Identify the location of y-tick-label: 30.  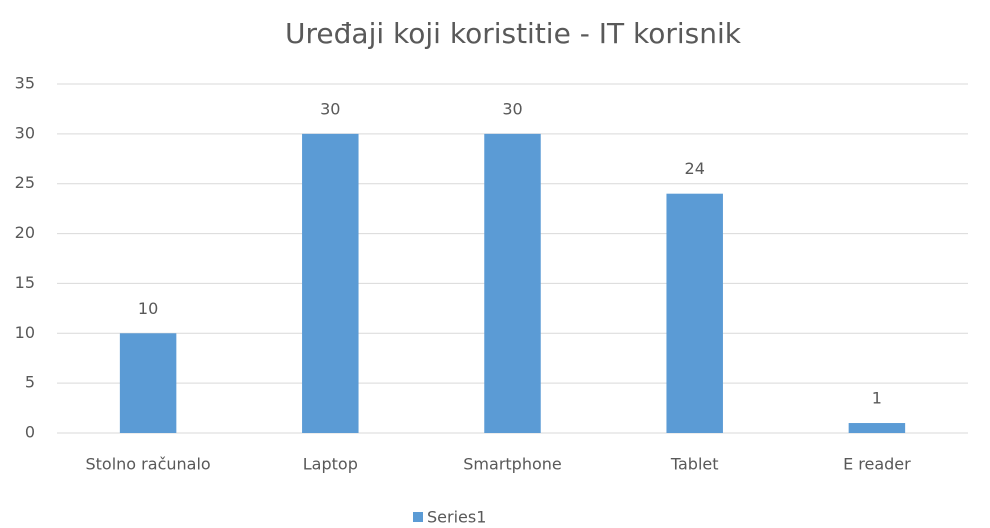
(25, 132).